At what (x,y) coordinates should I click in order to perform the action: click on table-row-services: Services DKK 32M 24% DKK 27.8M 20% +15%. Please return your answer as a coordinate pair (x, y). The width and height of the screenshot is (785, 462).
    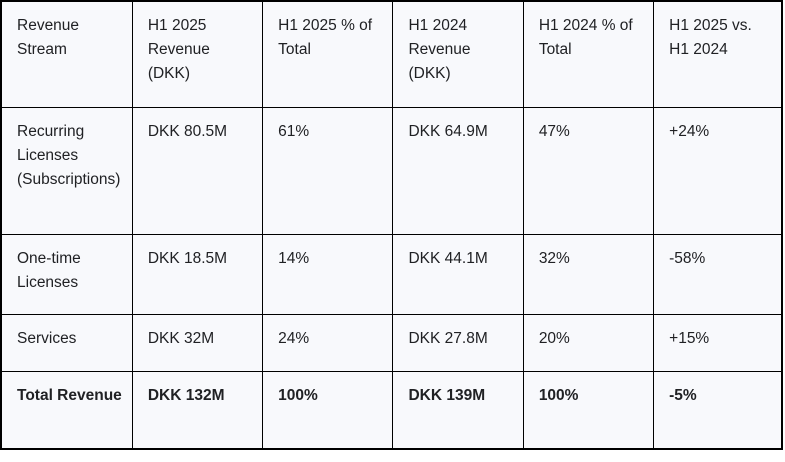
    Looking at the image, I should click on (391, 342).